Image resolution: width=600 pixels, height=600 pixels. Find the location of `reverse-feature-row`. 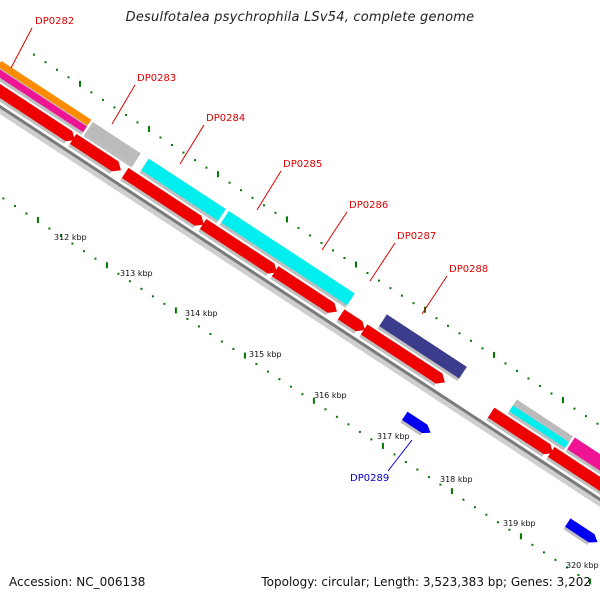

reverse-feature-row is located at coordinates (499, 478).